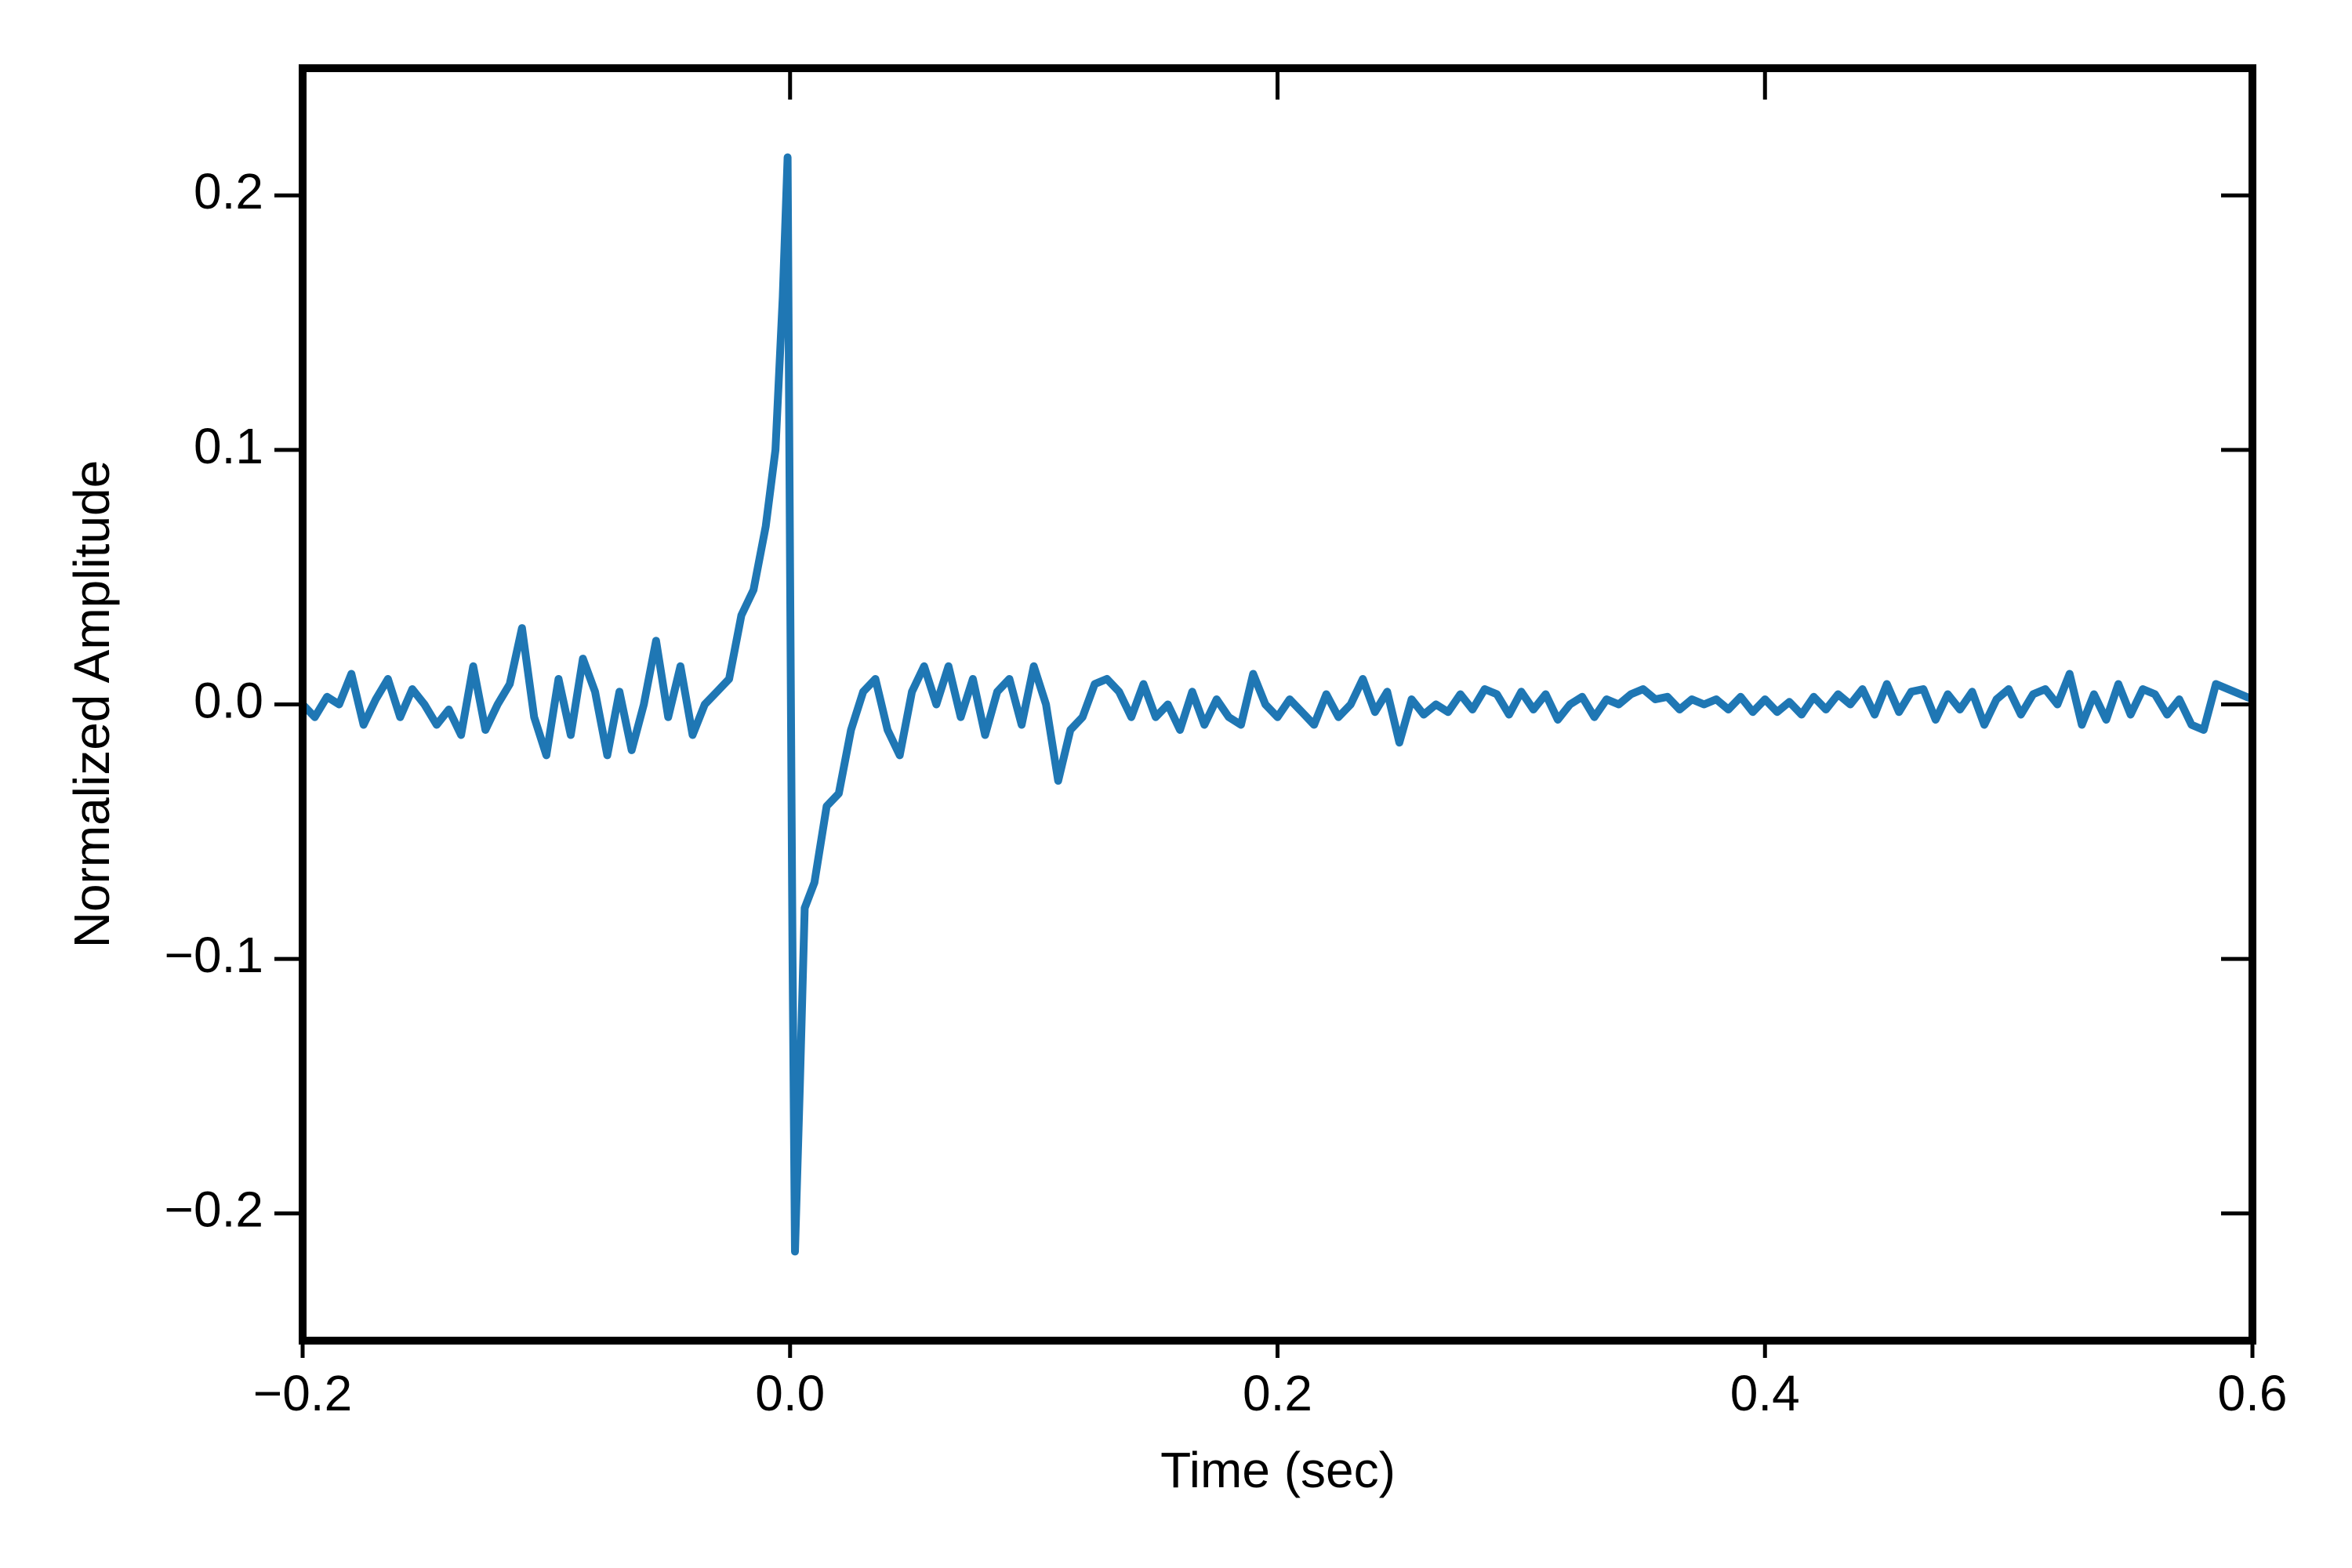 The height and width of the screenshot is (1568, 2352). I want to click on y-tick-label: 0.2, so click(229, 191).